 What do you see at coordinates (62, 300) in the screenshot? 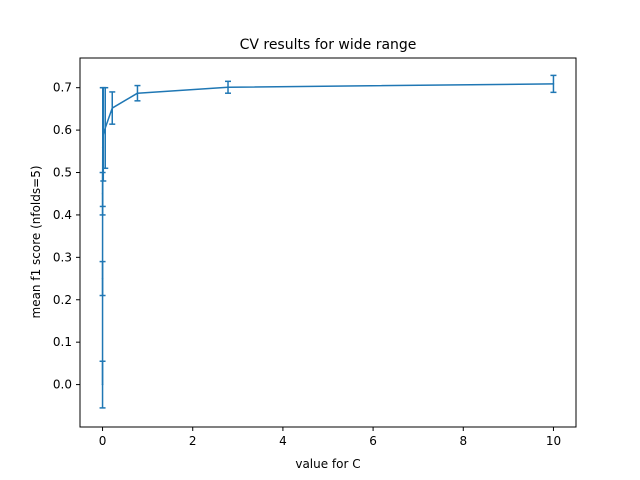
I see `y-tick-label: 0.2` at bounding box center [62, 300].